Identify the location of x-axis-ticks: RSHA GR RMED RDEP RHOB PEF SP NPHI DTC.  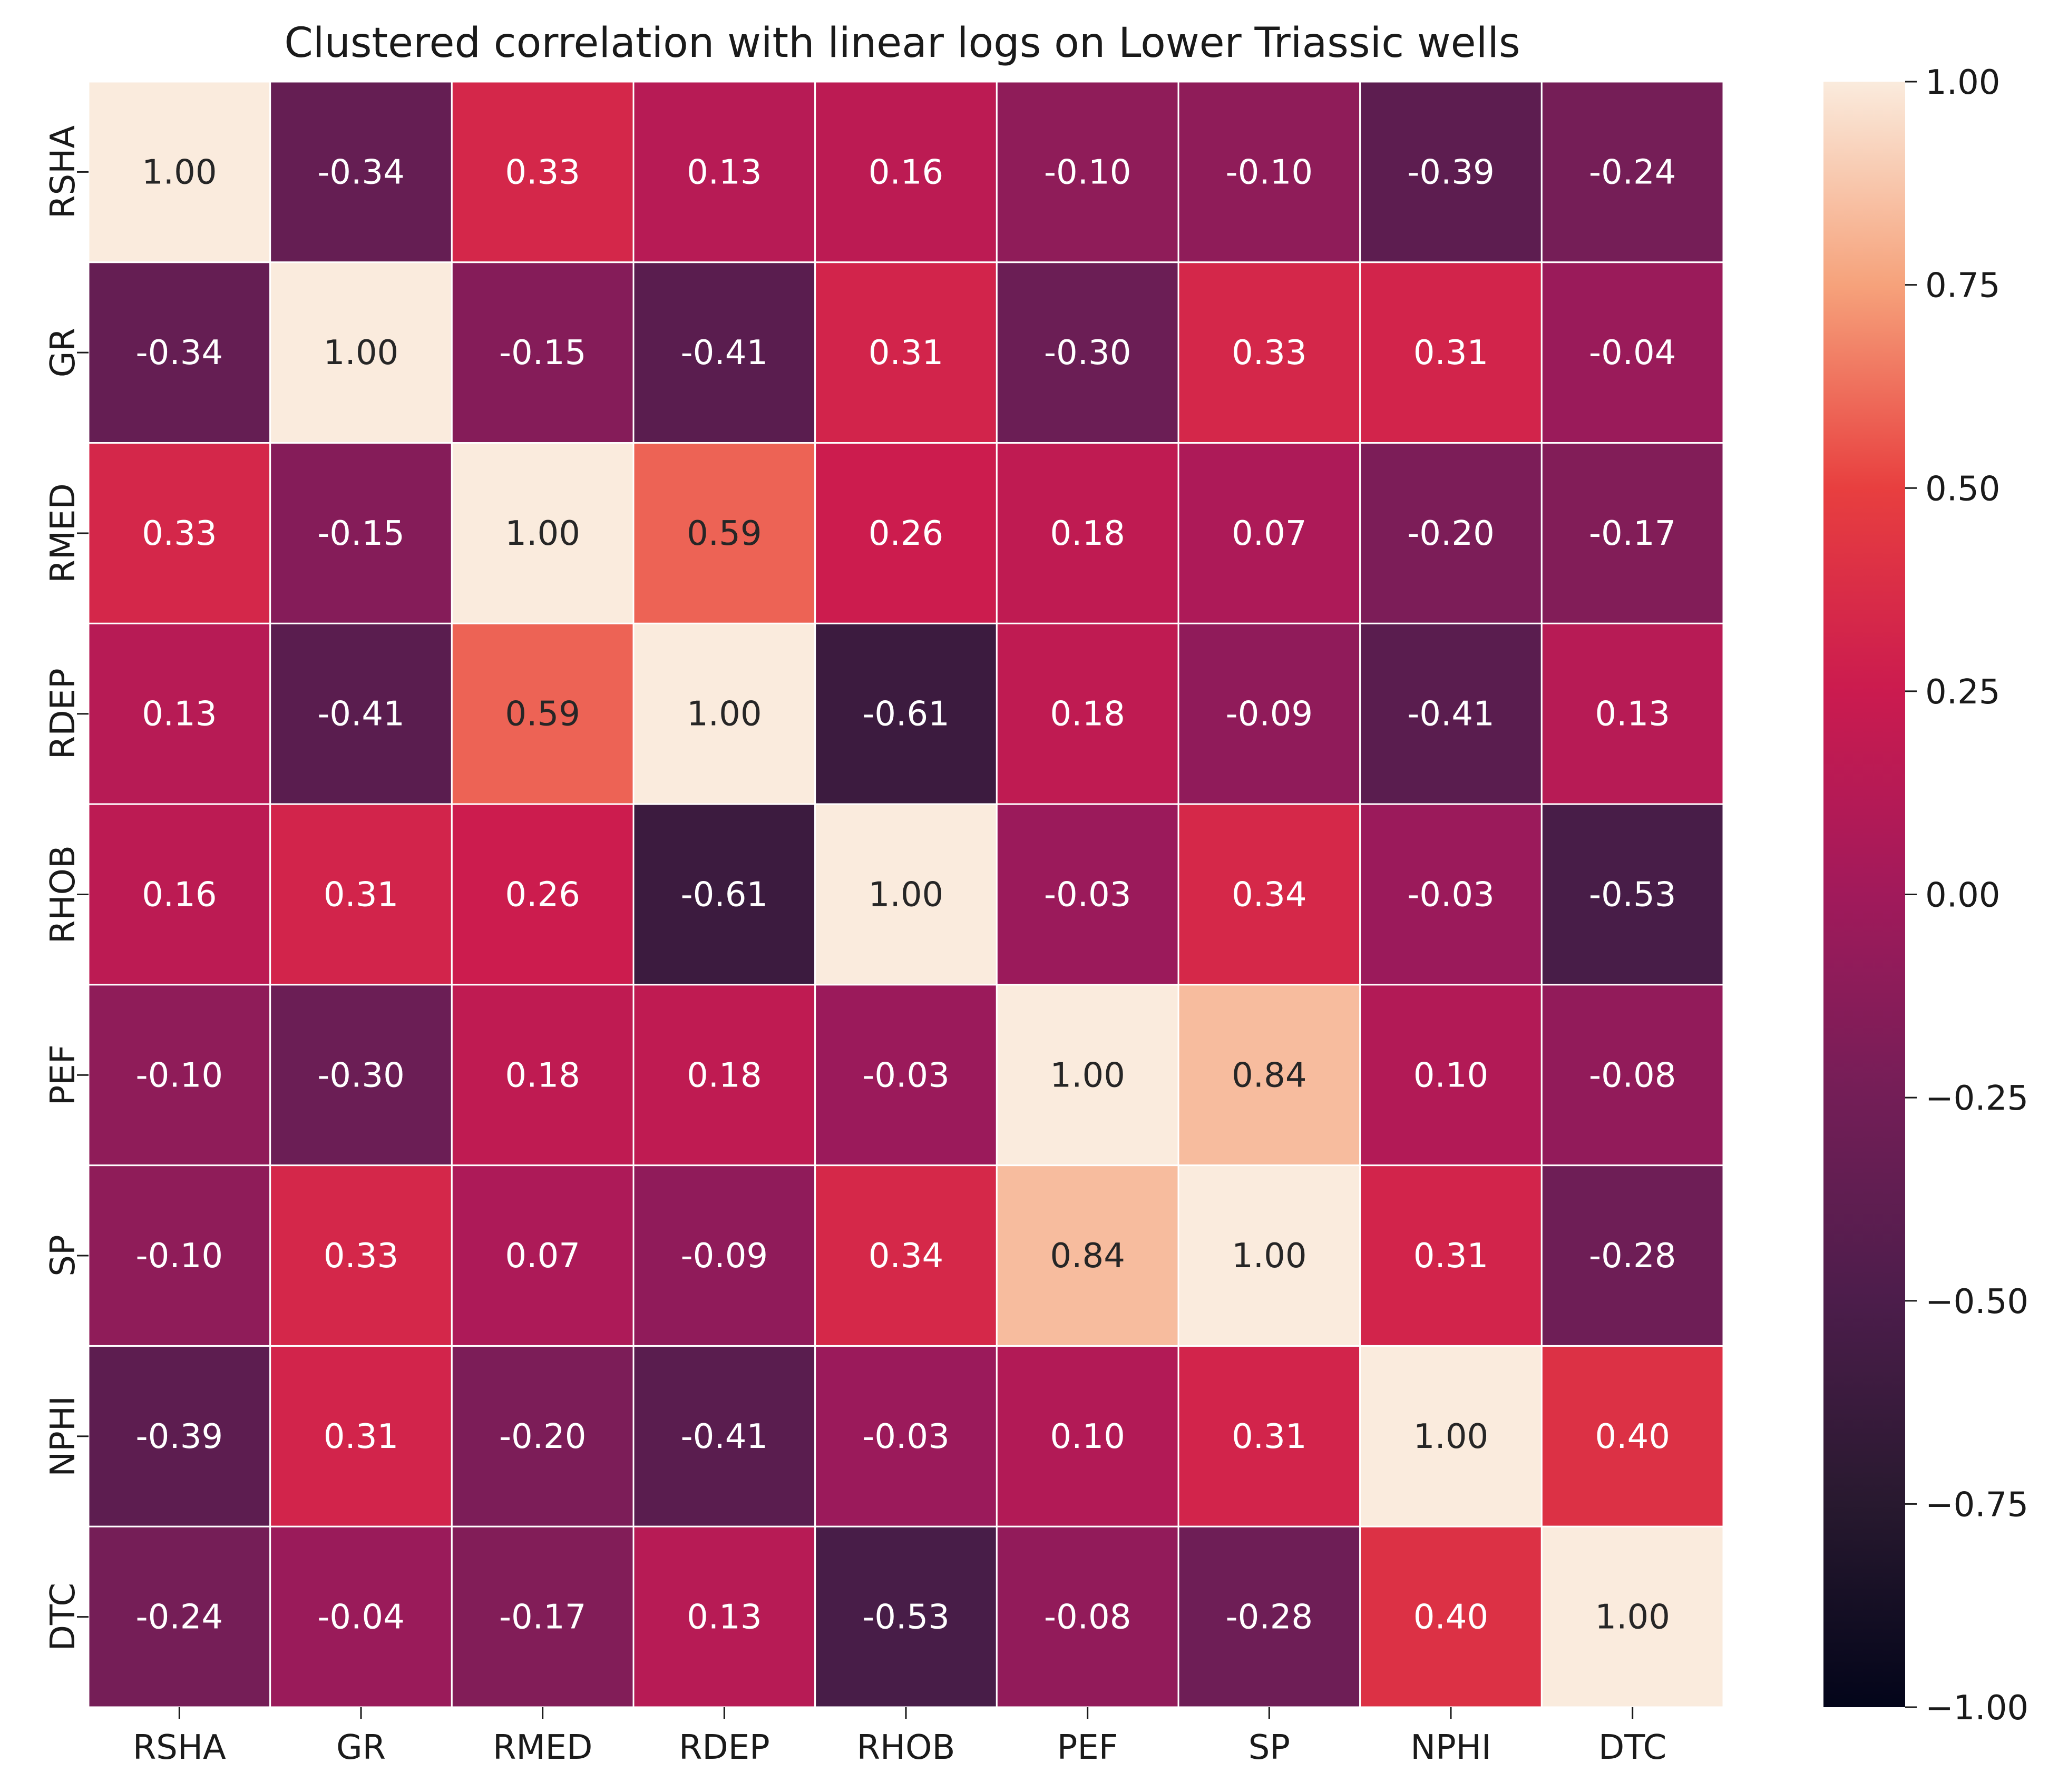
(899, 1737).